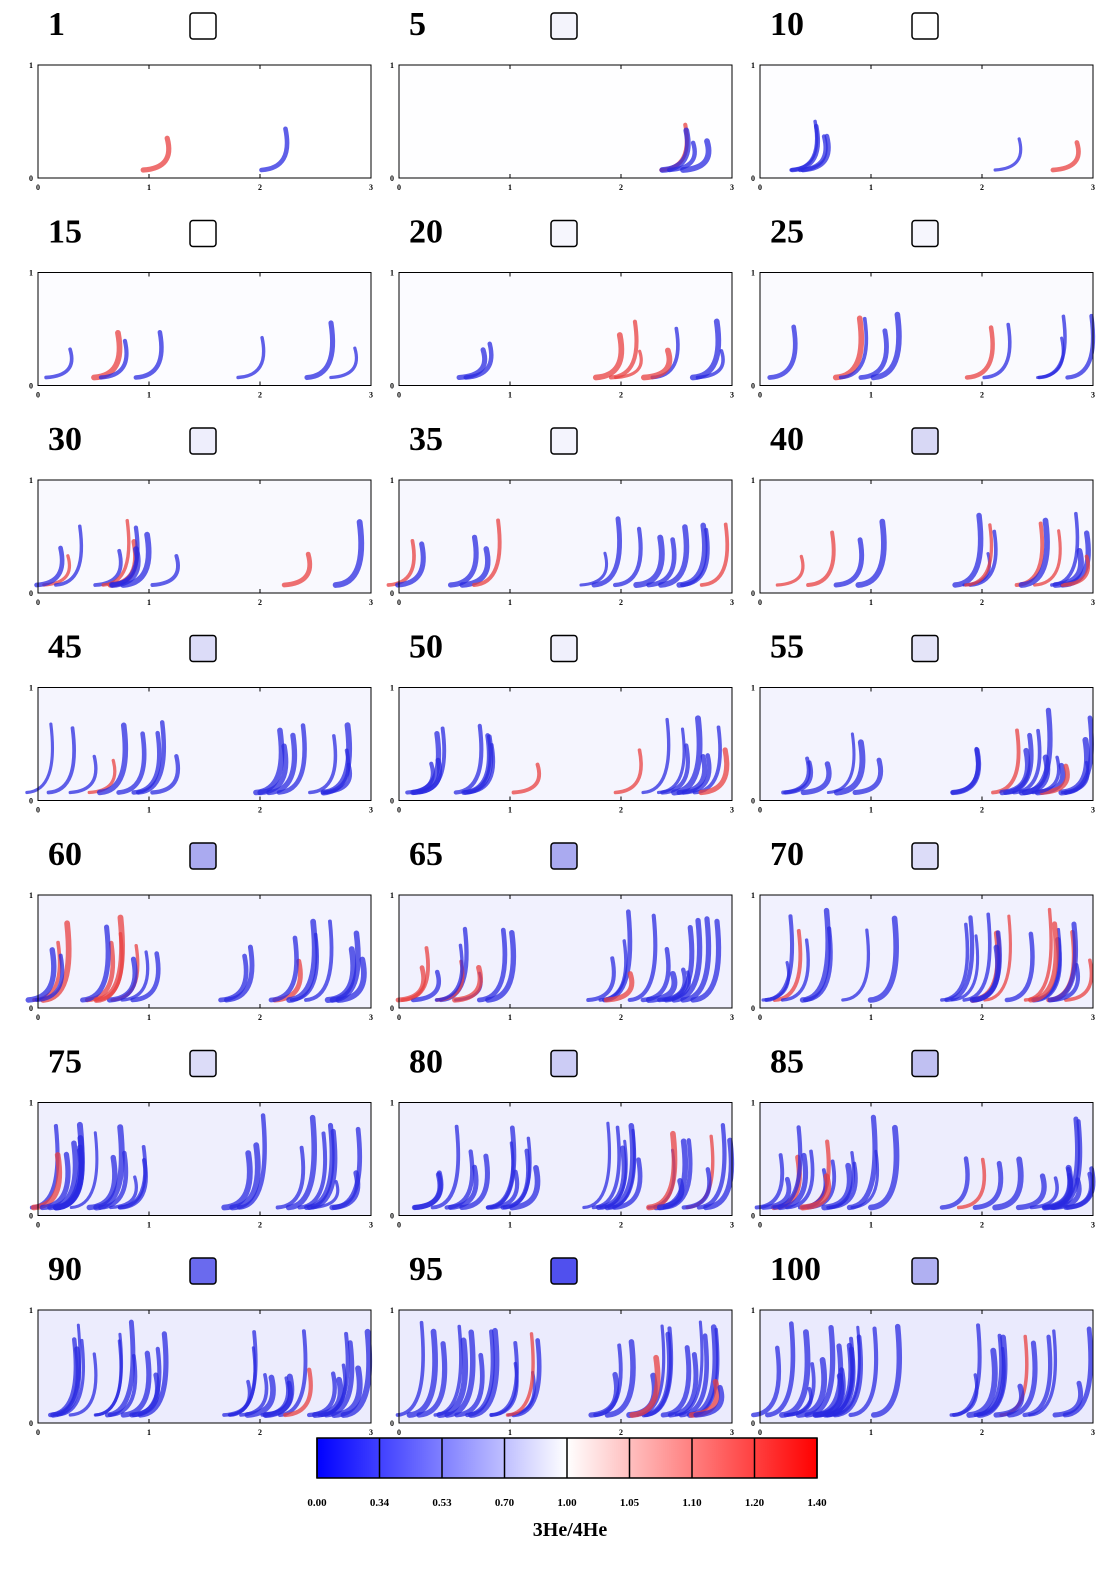 Image resolution: width=1111 pixels, height=1596 pixels. I want to click on colorbar-tick-label: 0.53, so click(442, 1503).